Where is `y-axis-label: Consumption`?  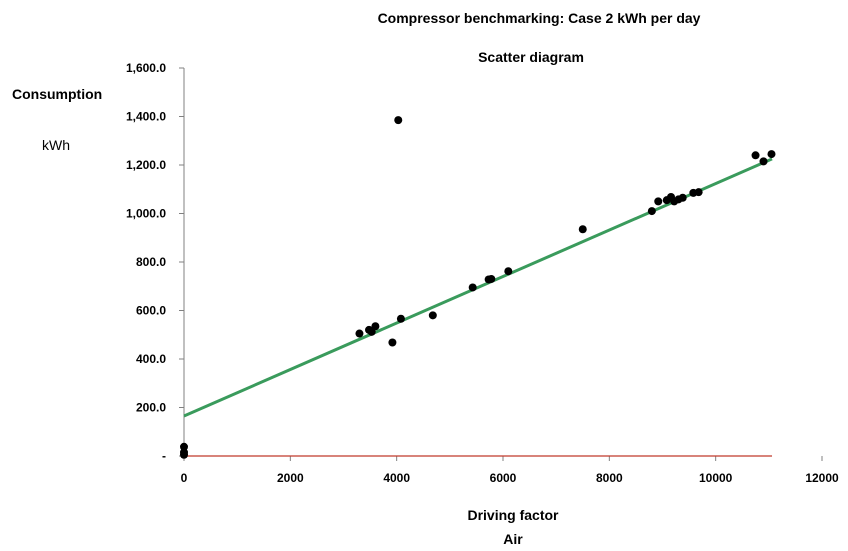
y-axis-label: Consumption is located at coordinates (57, 94).